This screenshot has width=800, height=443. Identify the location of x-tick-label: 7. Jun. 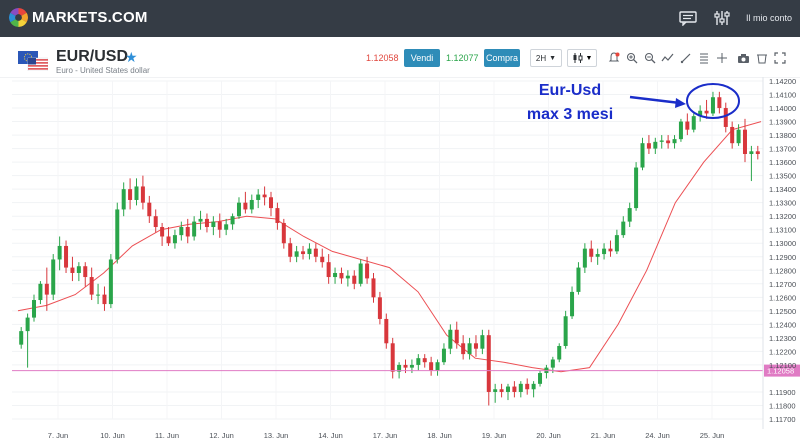
(58, 435).